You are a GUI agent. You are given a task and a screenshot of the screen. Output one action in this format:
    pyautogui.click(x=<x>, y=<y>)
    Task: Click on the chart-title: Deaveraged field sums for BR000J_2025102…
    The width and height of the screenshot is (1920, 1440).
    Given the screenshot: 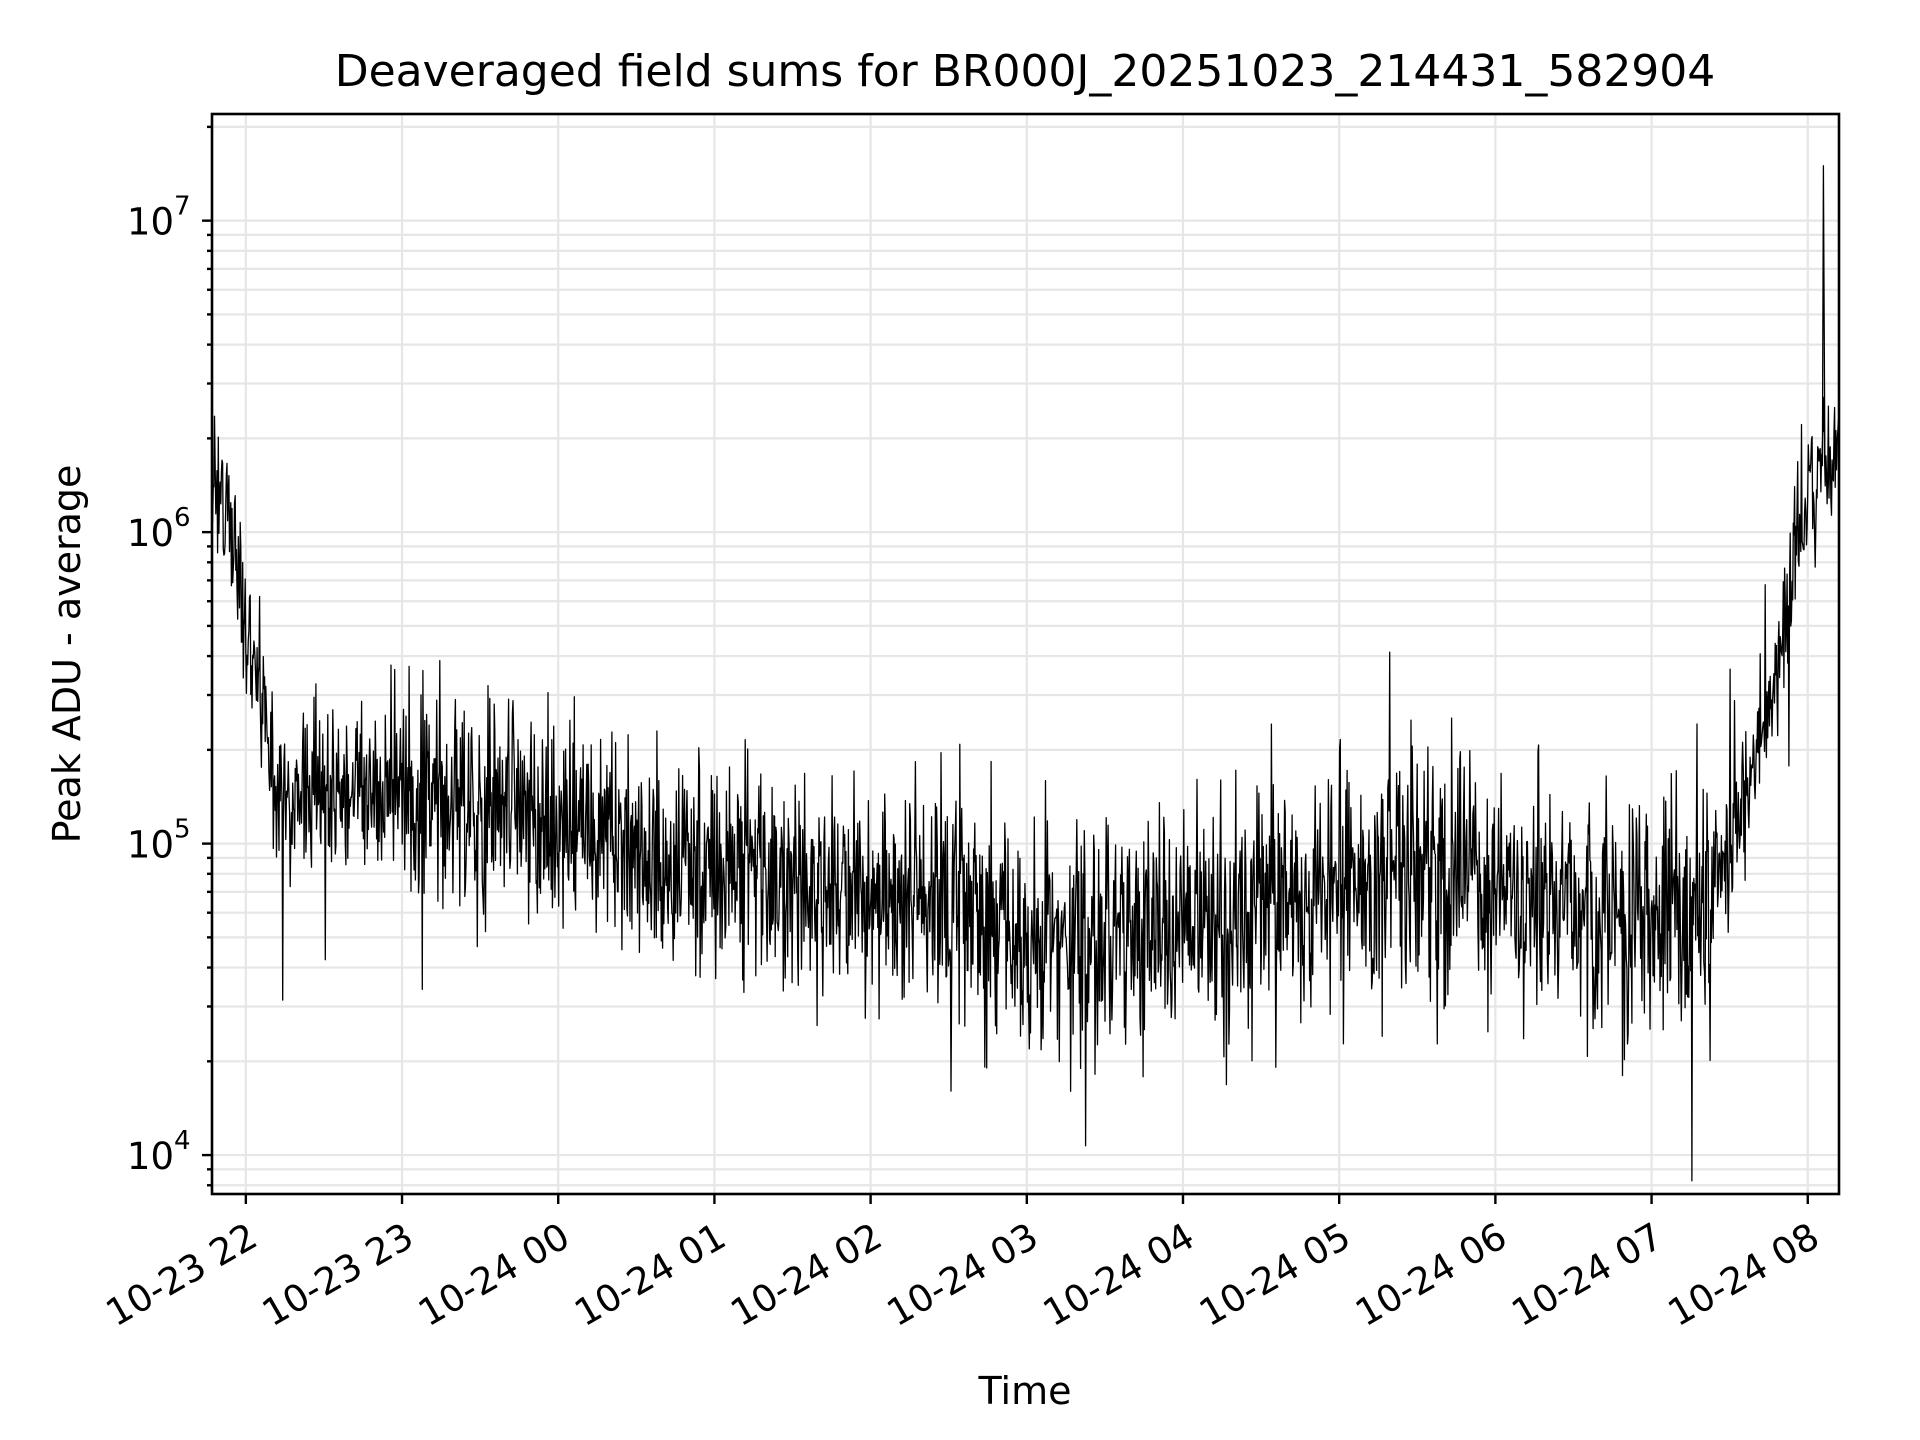 What is the action you would take?
    pyautogui.click(x=1025, y=71)
    